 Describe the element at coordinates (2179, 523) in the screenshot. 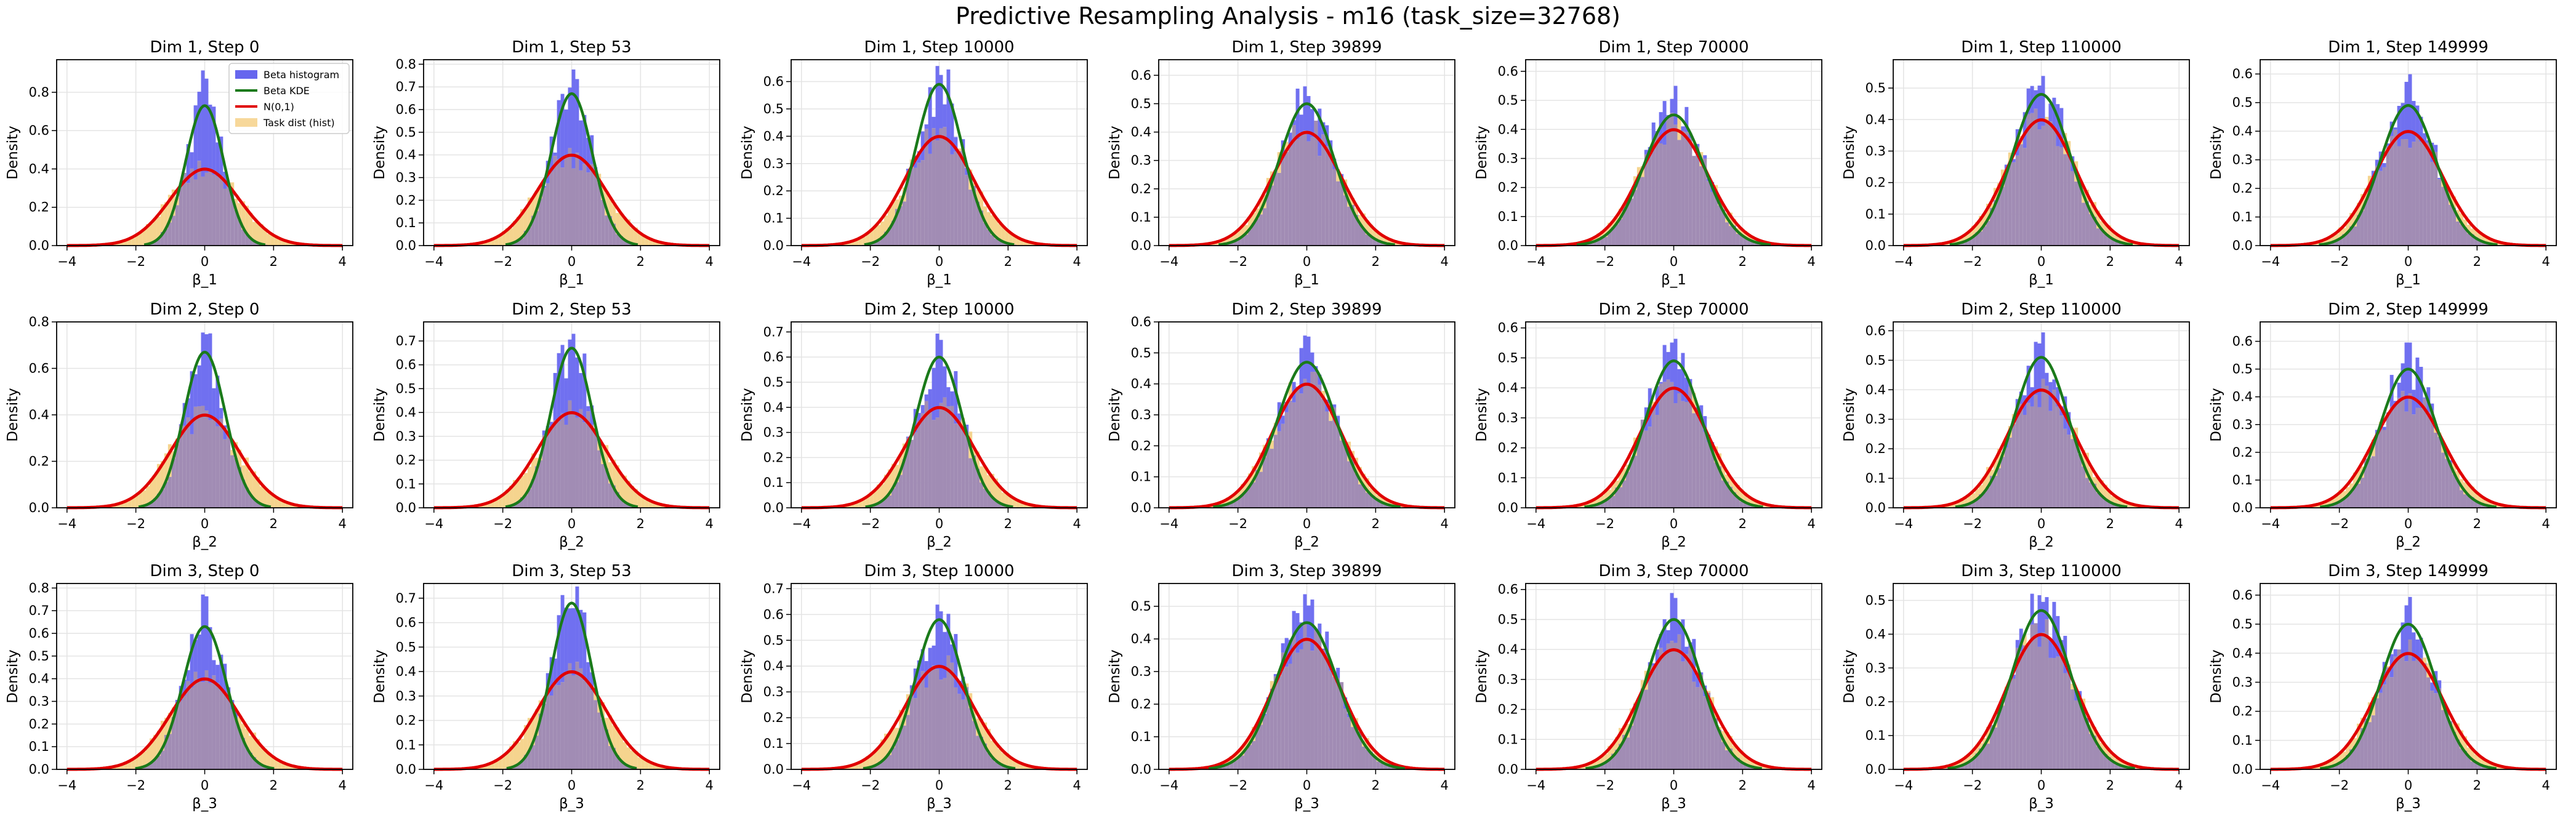

I see `x-tick-label: 4` at that location.